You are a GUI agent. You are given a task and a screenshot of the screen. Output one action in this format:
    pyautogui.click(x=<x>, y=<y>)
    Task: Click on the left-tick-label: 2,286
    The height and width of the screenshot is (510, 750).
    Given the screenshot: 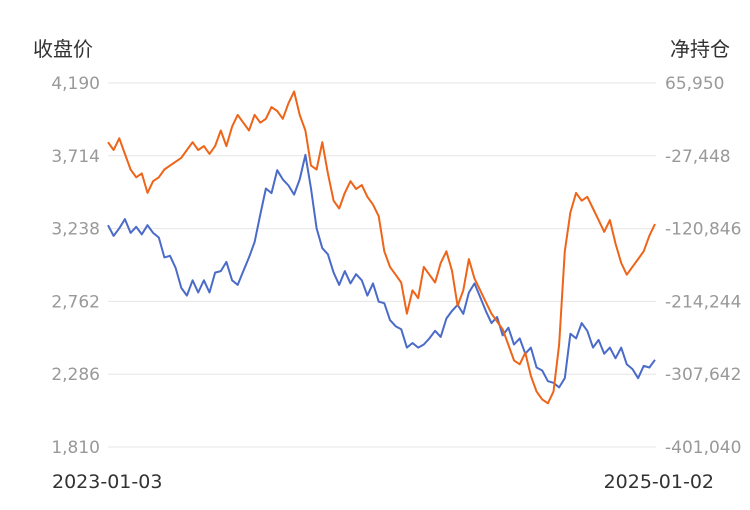 What is the action you would take?
    pyautogui.click(x=75, y=375)
    